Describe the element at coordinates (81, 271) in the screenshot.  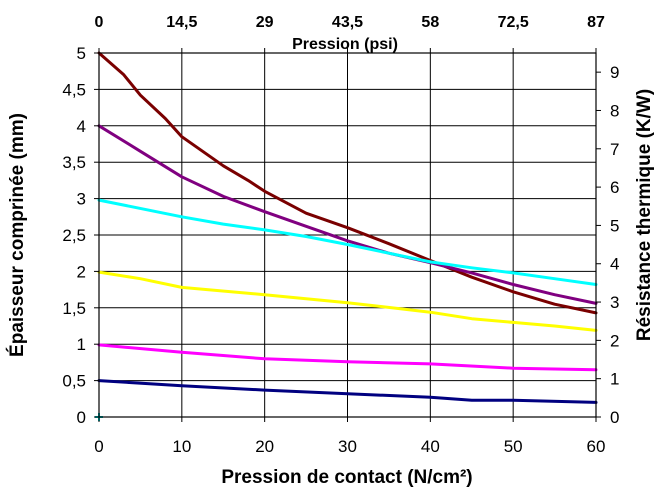
I see `y-tick-label: 2` at that location.